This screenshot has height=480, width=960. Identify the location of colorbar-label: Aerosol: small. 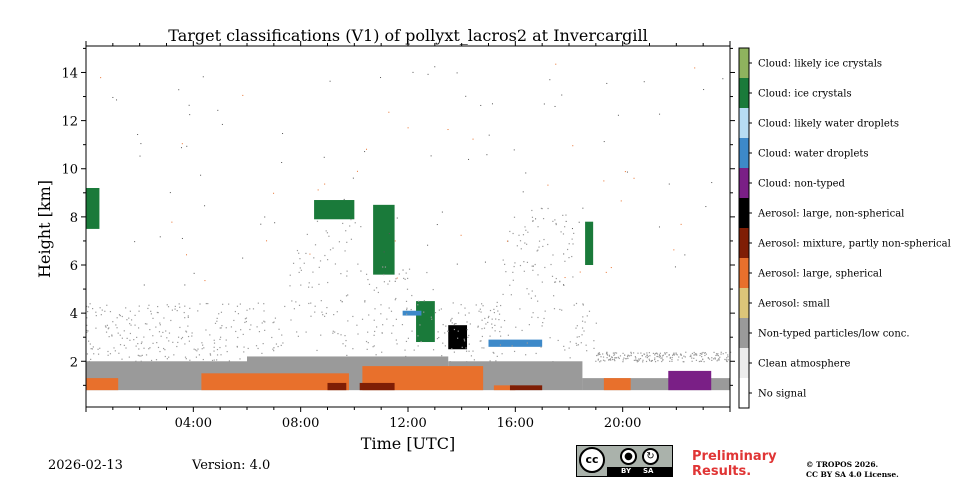
(793, 304).